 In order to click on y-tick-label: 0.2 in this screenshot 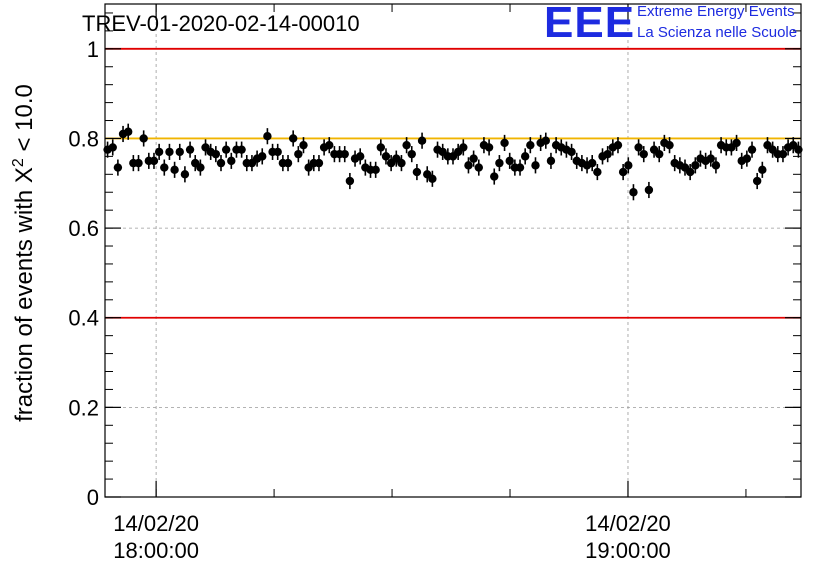, I will do `click(83, 407)`.